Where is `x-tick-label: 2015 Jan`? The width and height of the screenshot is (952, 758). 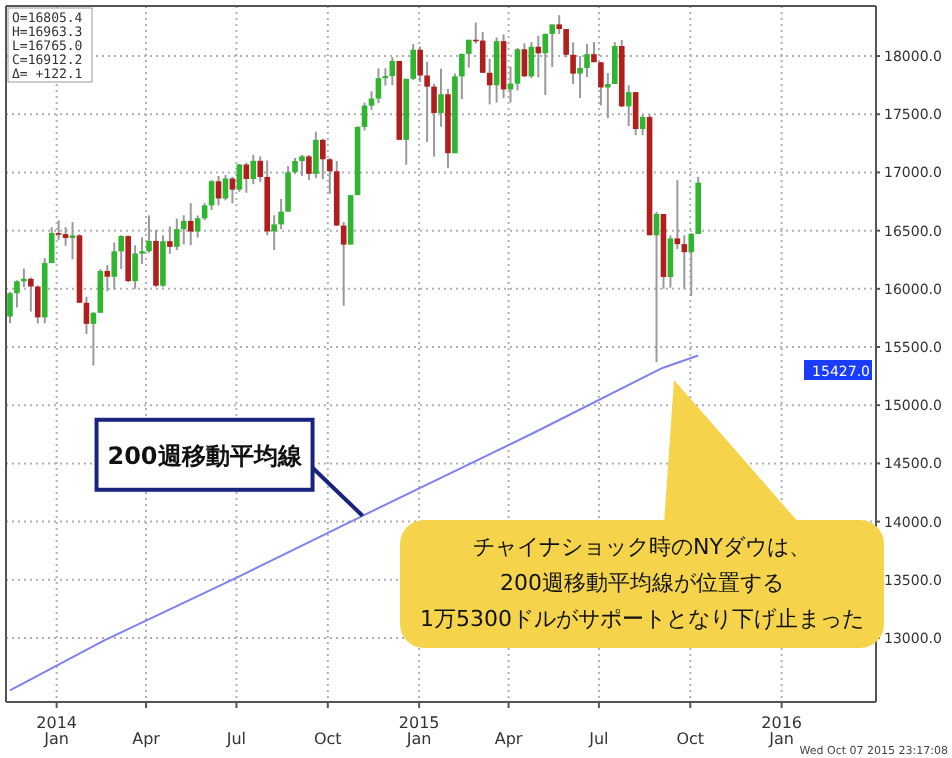
x-tick-label: 2015 Jan is located at coordinates (419, 731).